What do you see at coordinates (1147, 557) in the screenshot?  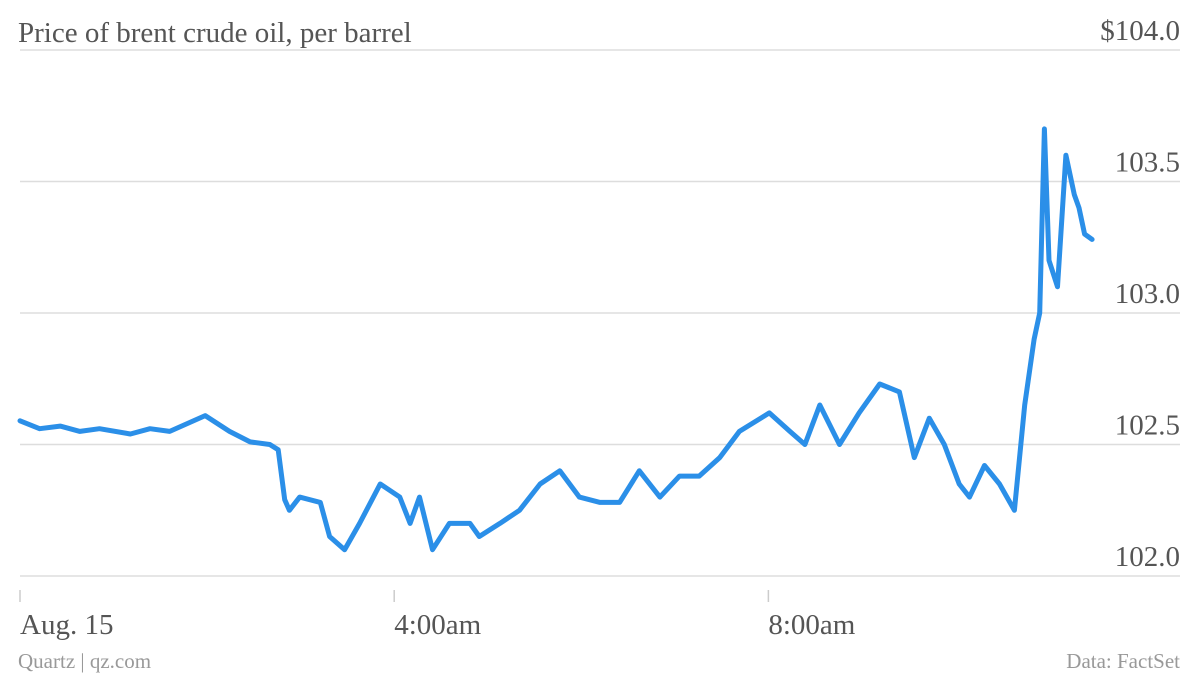 I see `y-tick-label: 102.0` at bounding box center [1147, 557].